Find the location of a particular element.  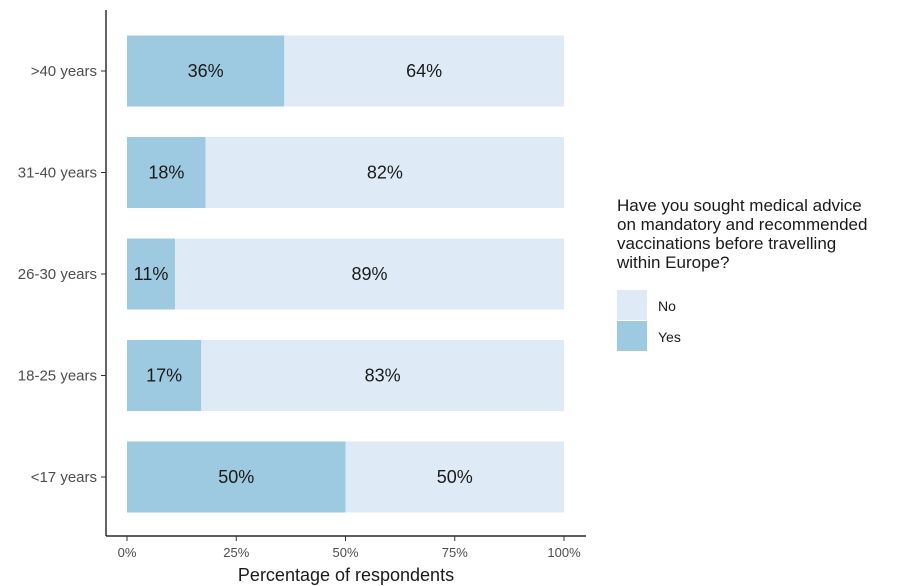

legend-title-line: Have you sought medical advice is located at coordinates (739, 205).